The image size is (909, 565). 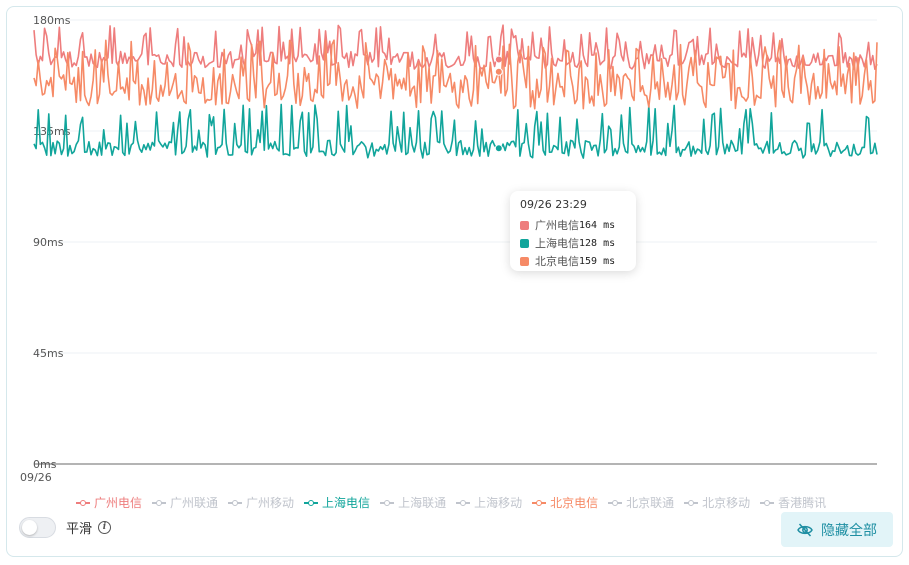 I want to click on hide-all-label: 隐藏全部, so click(x=849, y=529).